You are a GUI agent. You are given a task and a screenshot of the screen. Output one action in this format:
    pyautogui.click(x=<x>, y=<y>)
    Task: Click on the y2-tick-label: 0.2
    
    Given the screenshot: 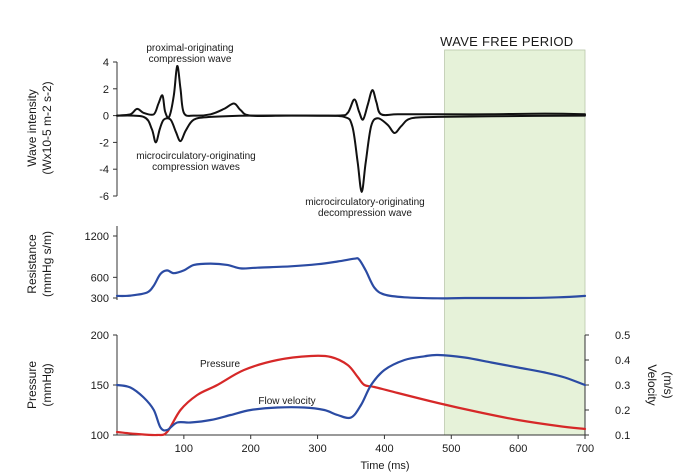 What is the action you would take?
    pyautogui.click(x=622, y=411)
    